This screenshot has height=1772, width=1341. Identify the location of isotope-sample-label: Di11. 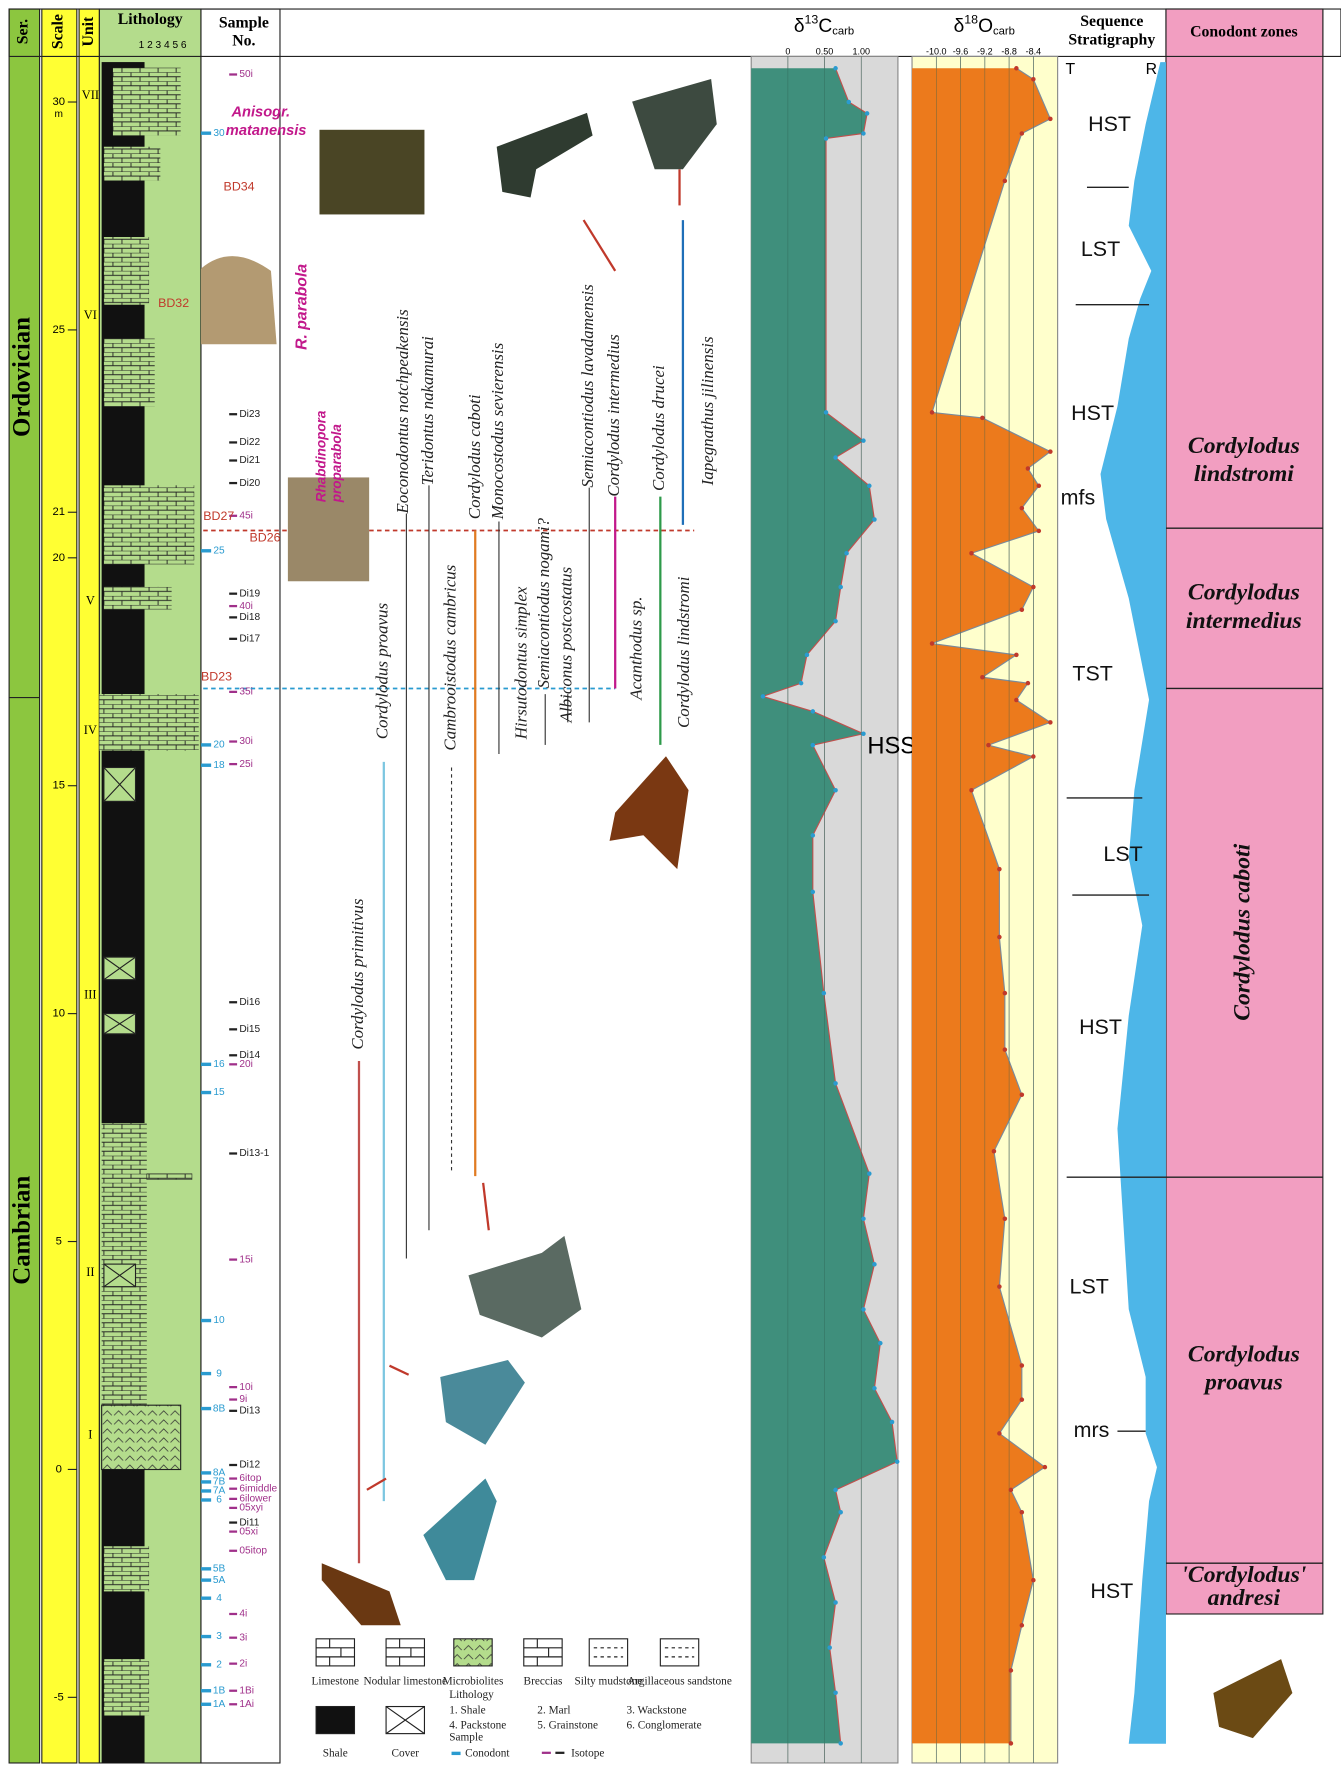
(249, 1522).